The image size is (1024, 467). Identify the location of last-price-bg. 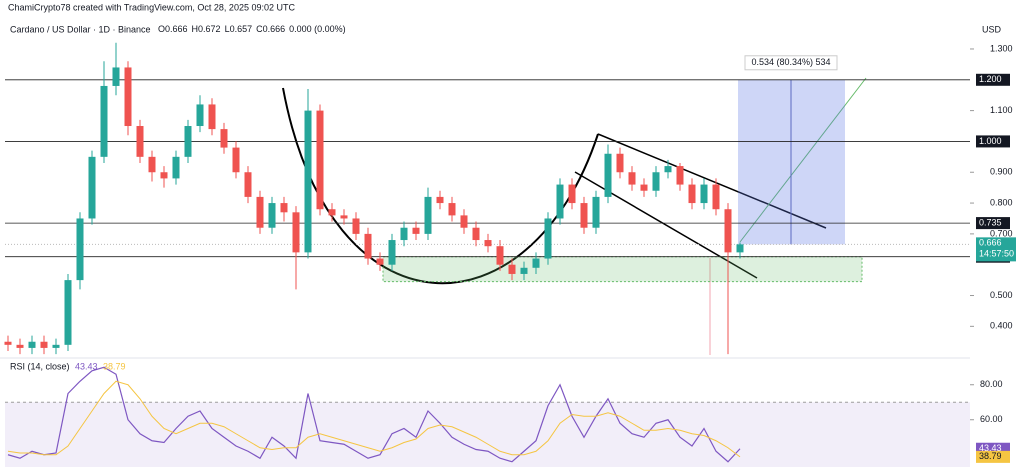
(996, 249).